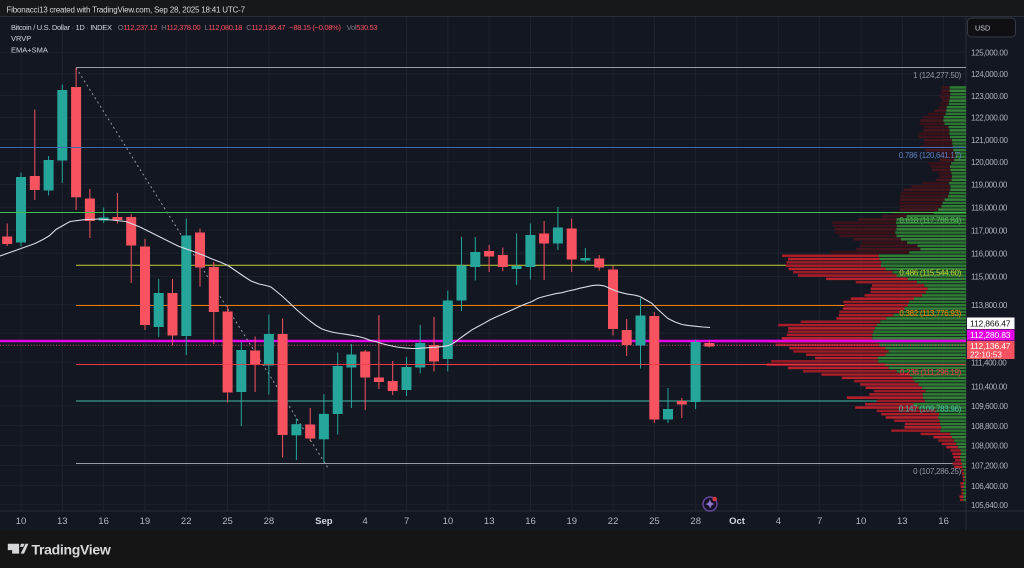  What do you see at coordinates (989, 305) in the screenshot?
I see `svg-text: 113,800.00` at bounding box center [989, 305].